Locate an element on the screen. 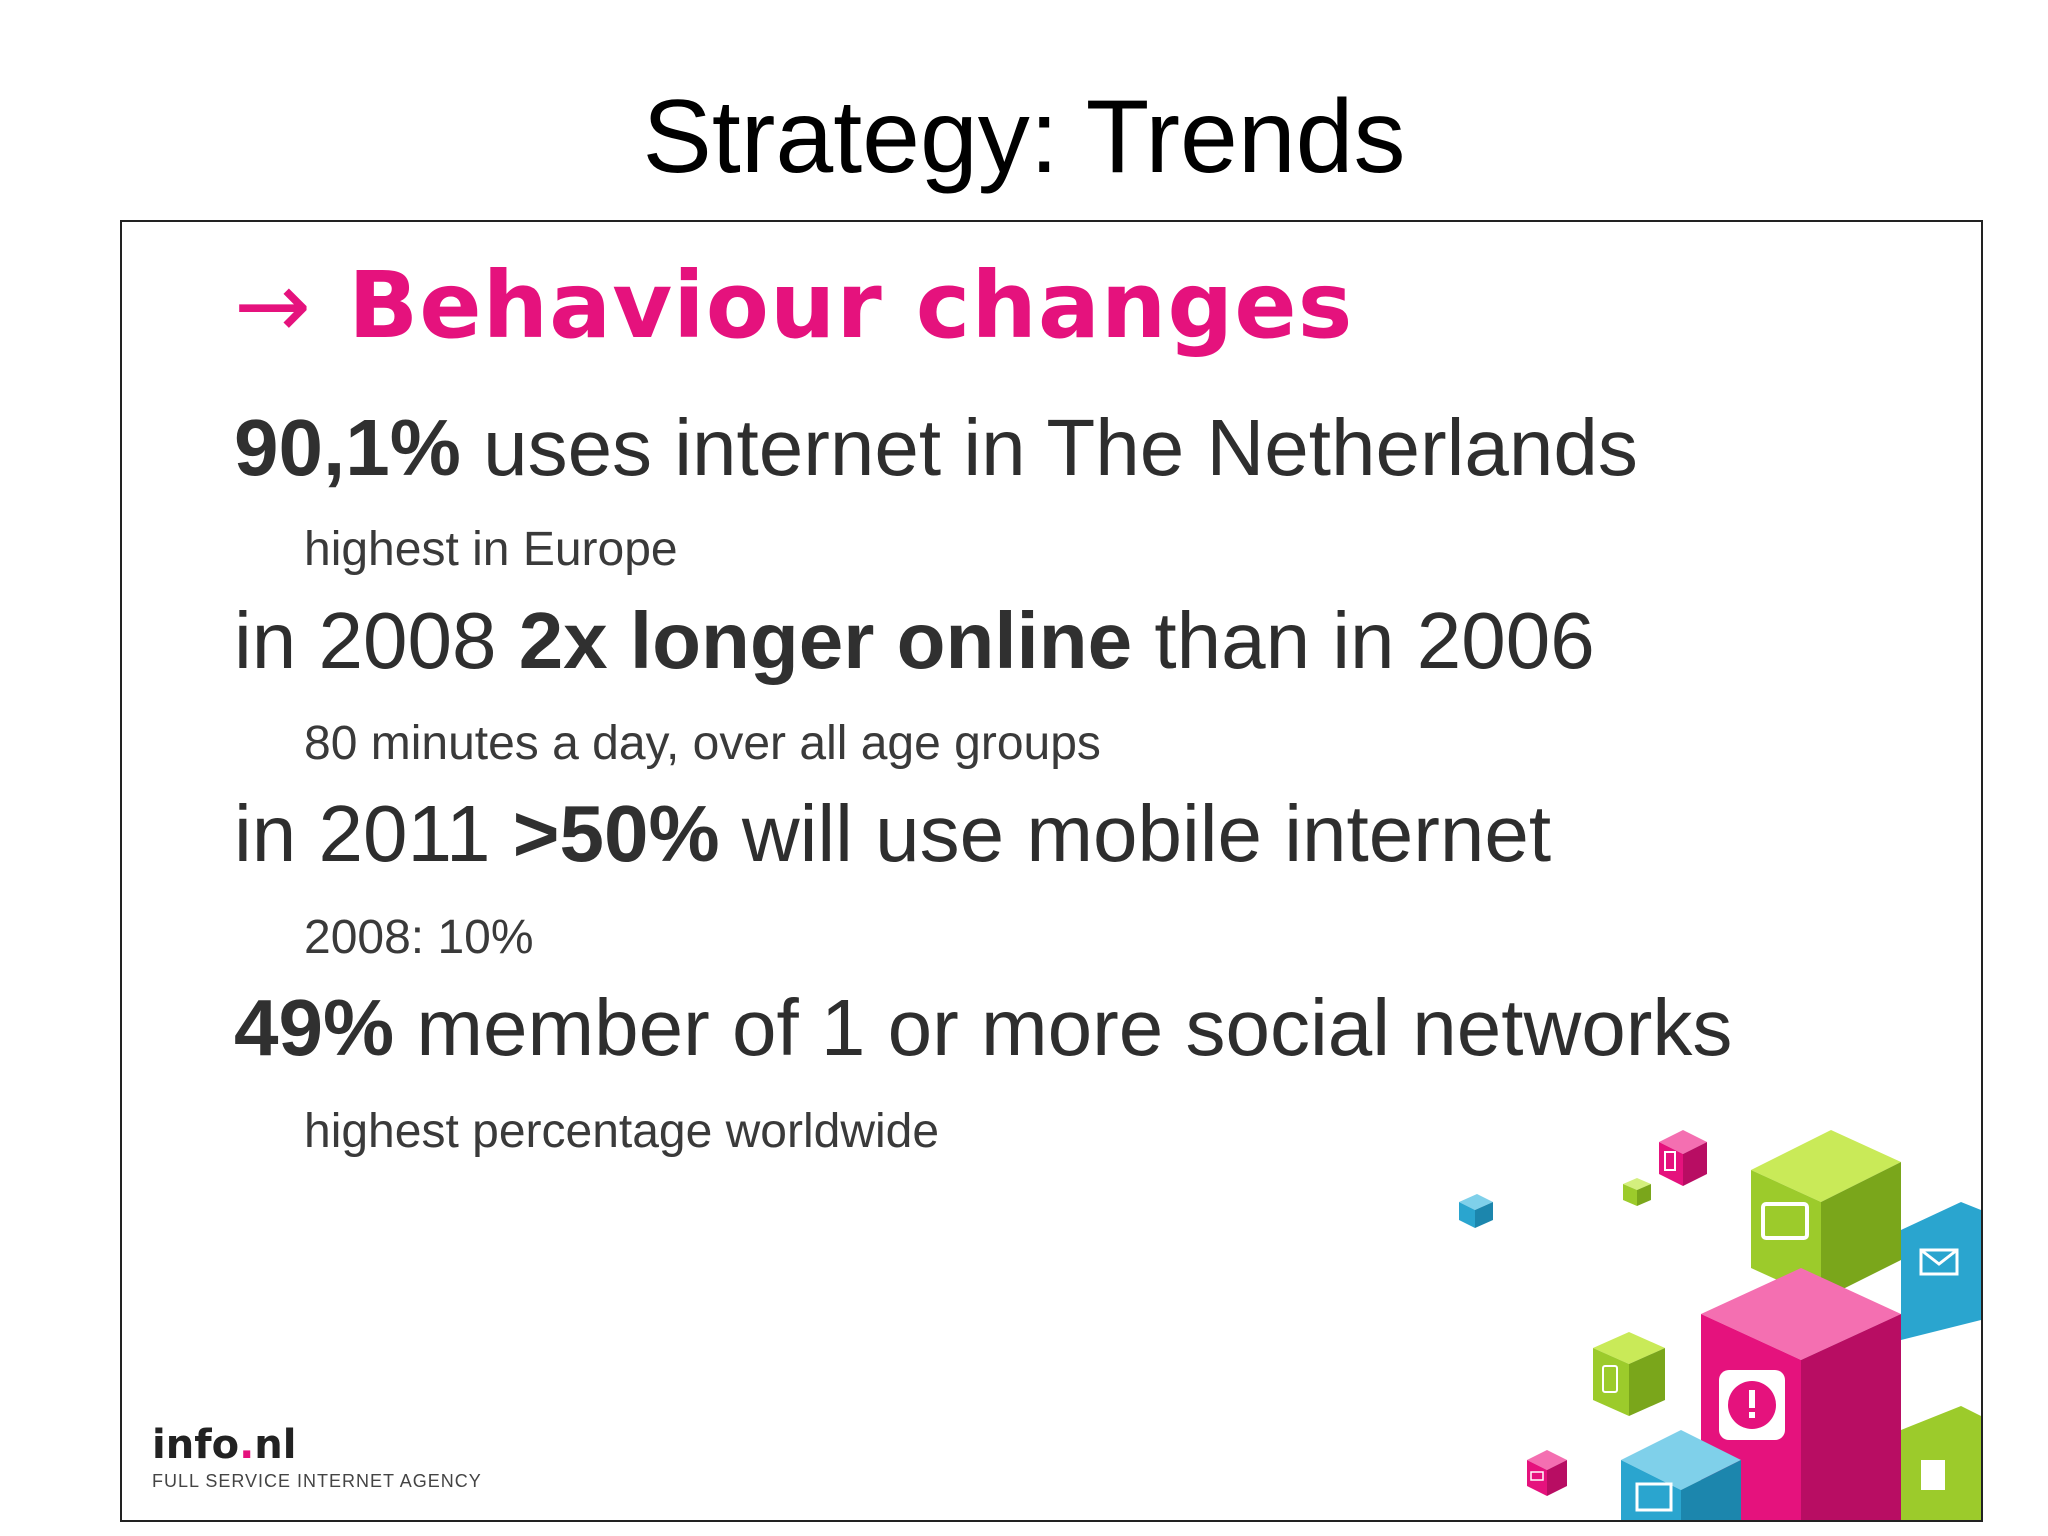 This screenshot has width=2048, height=1536. stat-text: uses internet in The Netherlands is located at coordinates (1049, 447).